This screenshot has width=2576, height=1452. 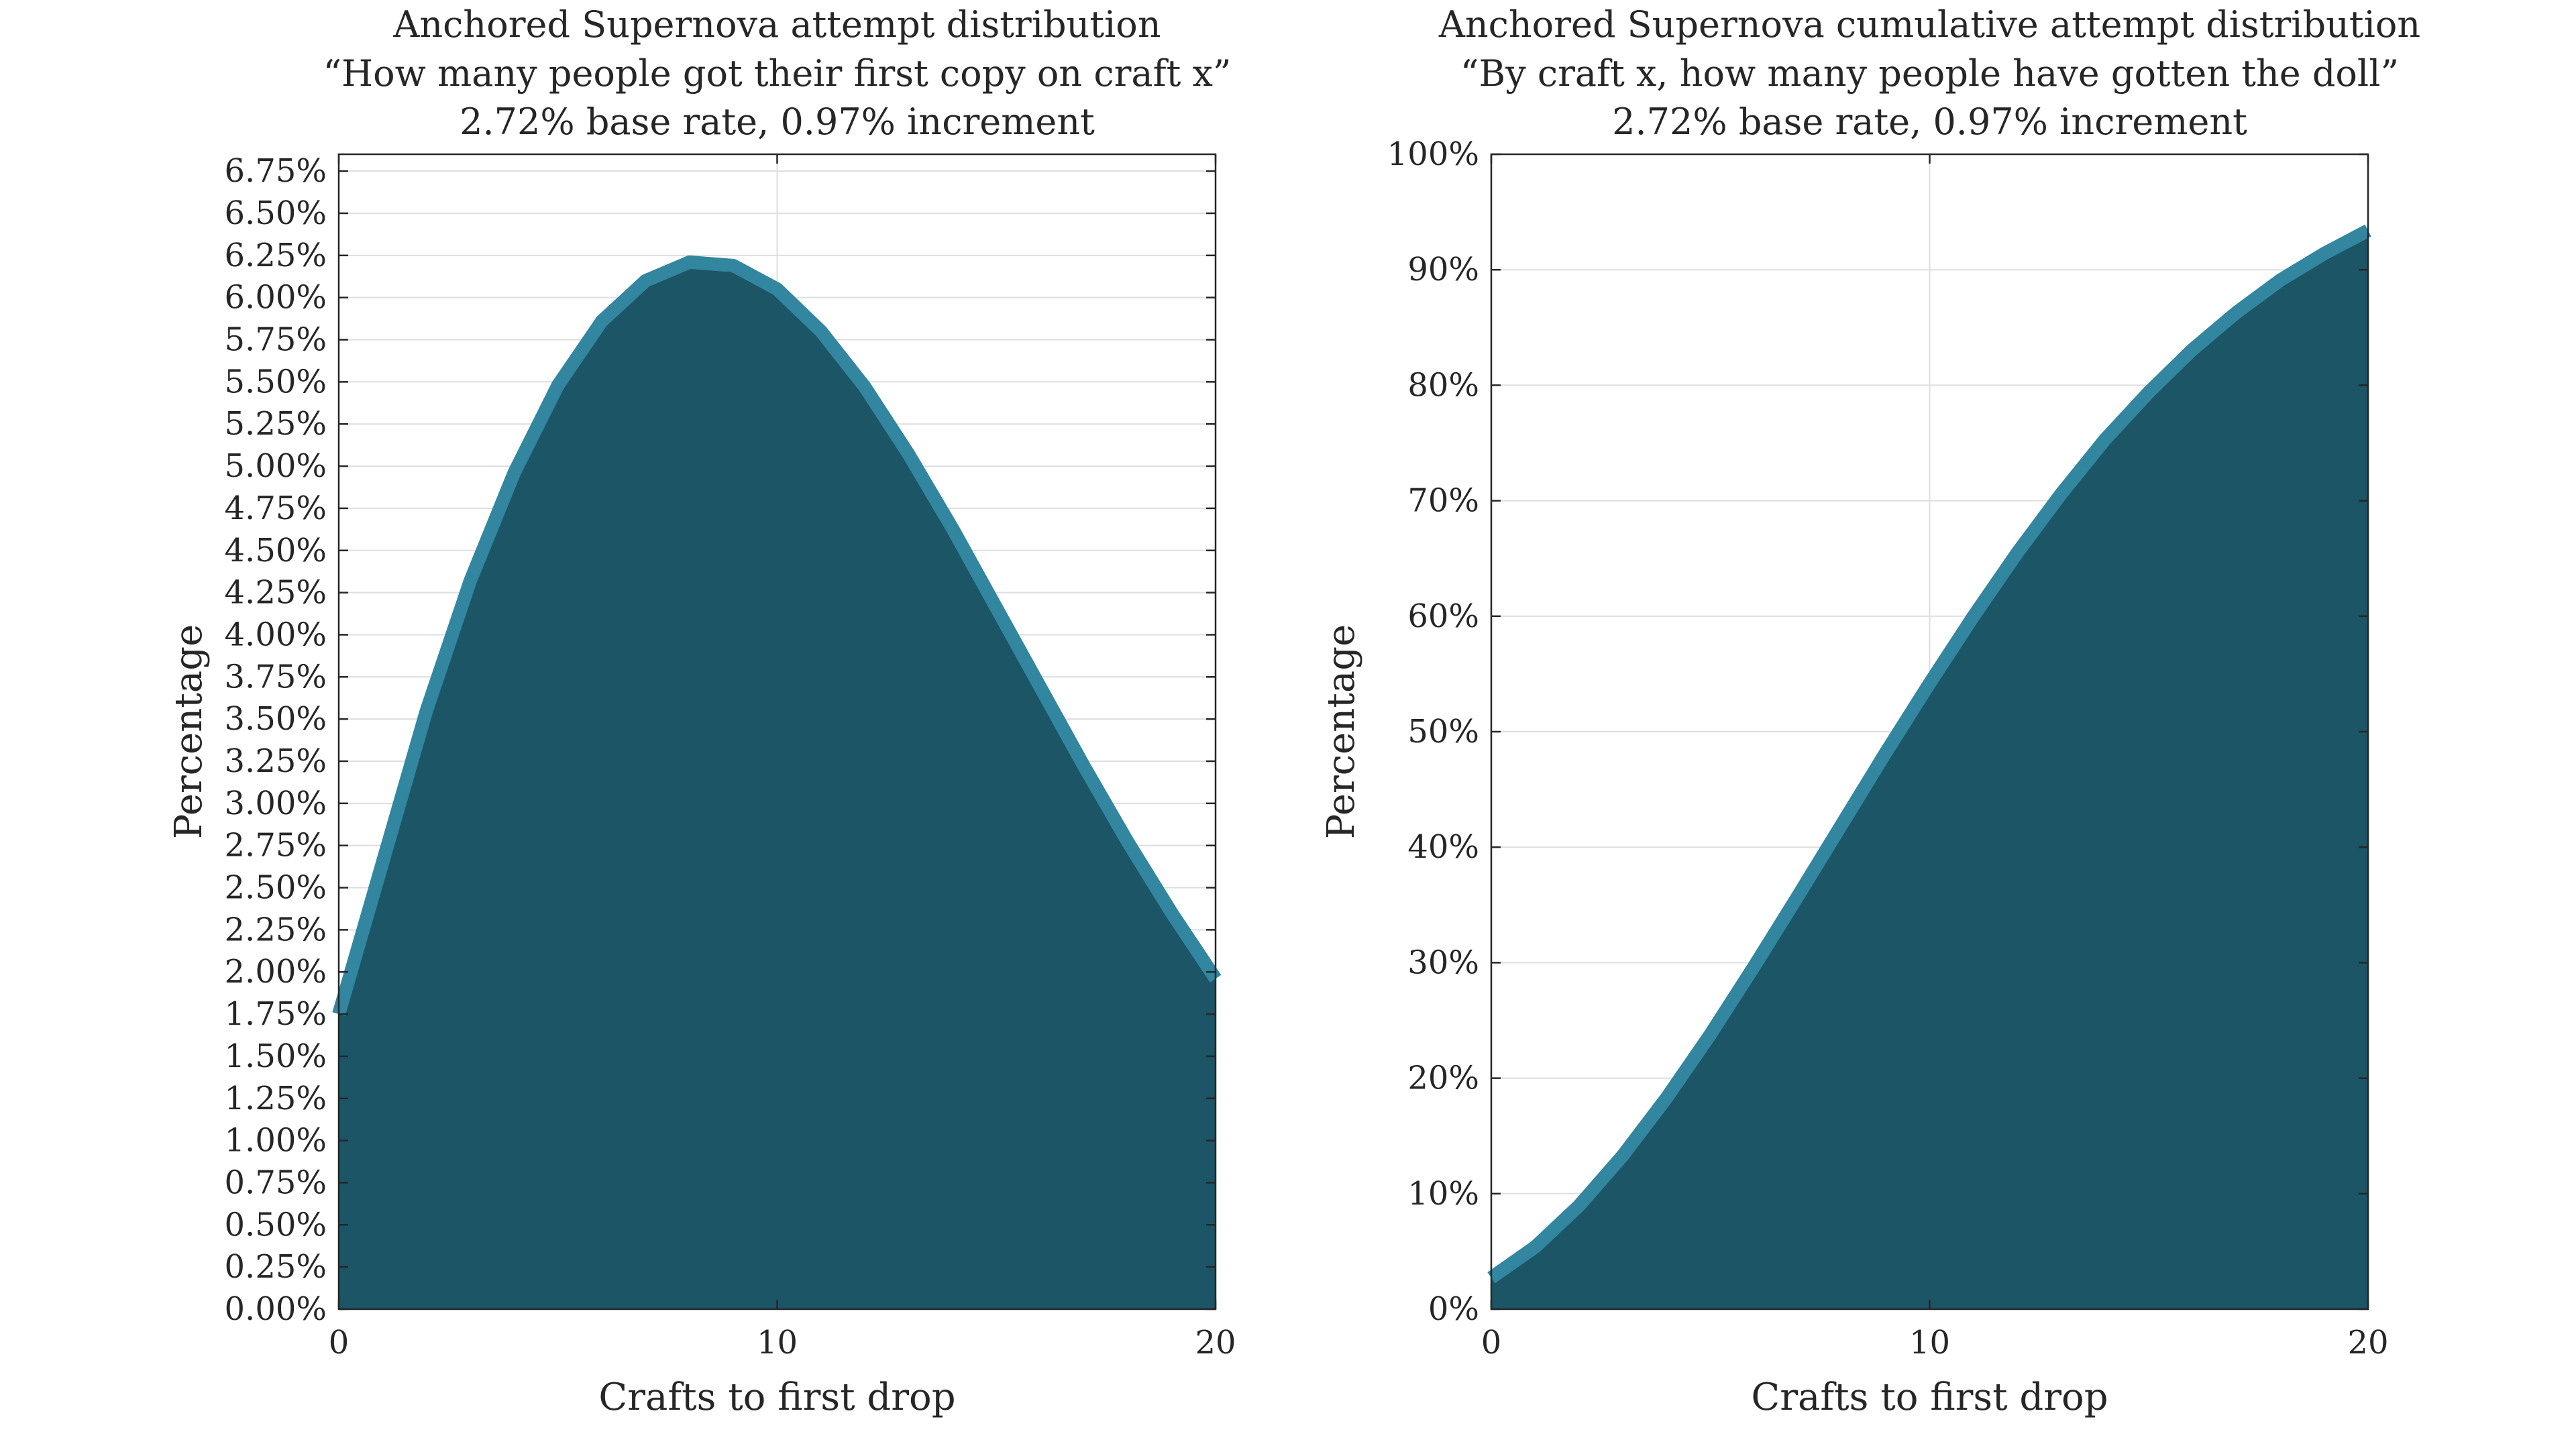 I want to click on y-tick-label: 60%, so click(x=1443, y=616).